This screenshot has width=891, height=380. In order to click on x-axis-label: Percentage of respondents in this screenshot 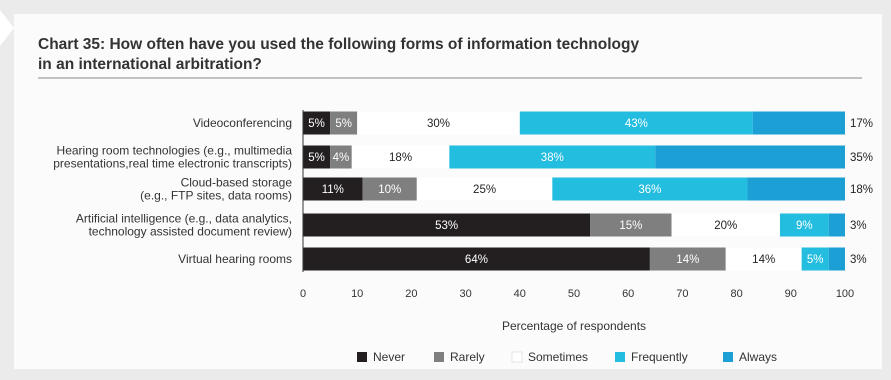, I will do `click(574, 326)`.